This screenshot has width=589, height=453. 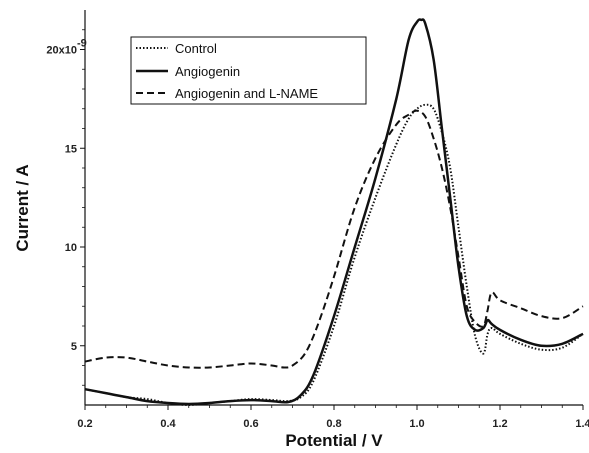 What do you see at coordinates (74, 347) in the screenshot?
I see `y-tick-label: 5` at bounding box center [74, 347].